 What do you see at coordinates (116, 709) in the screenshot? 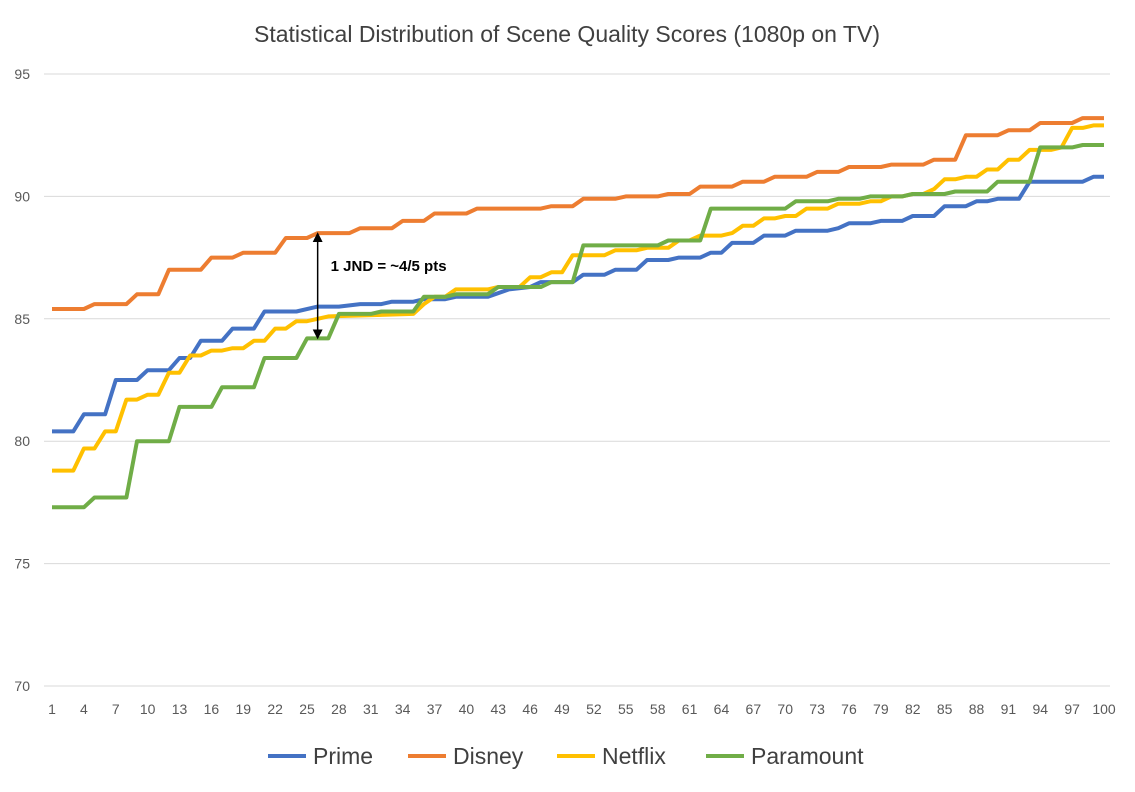
I see `x-tick-label: 7` at bounding box center [116, 709].